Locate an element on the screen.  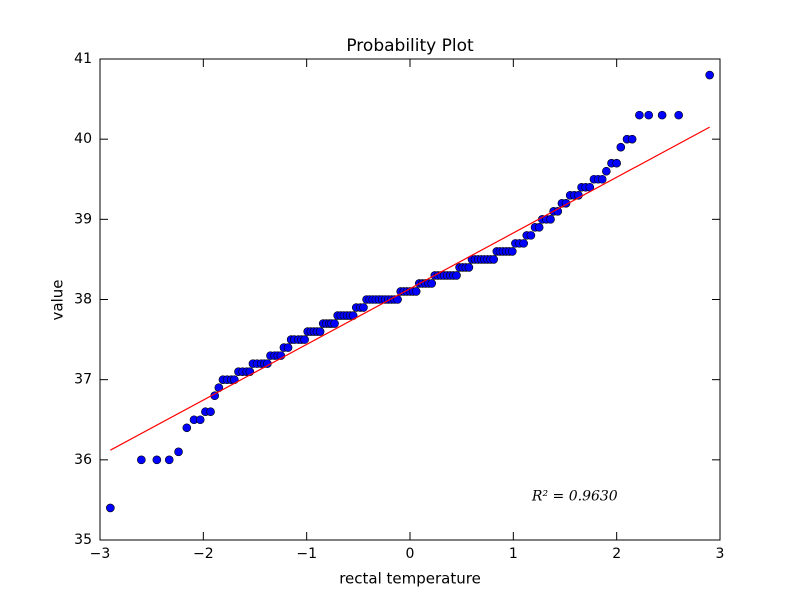
x-tick-label: −2 is located at coordinates (203, 554).